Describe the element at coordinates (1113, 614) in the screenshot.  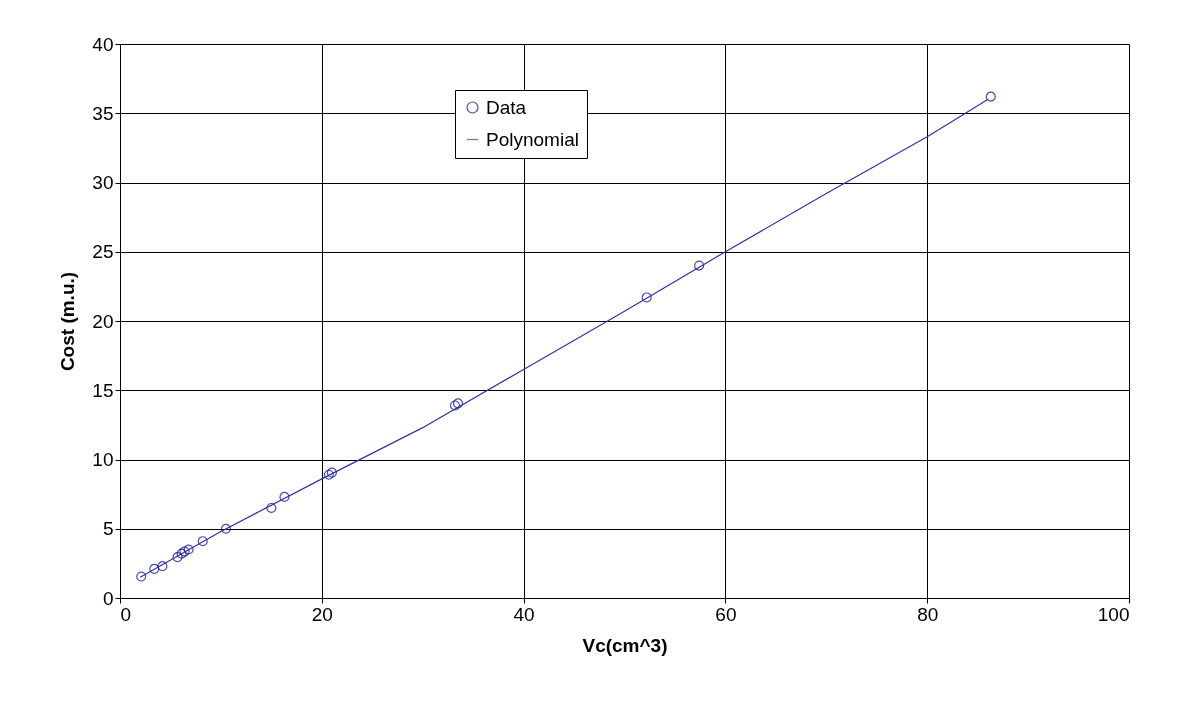
I see `x-tick-label: 100` at that location.